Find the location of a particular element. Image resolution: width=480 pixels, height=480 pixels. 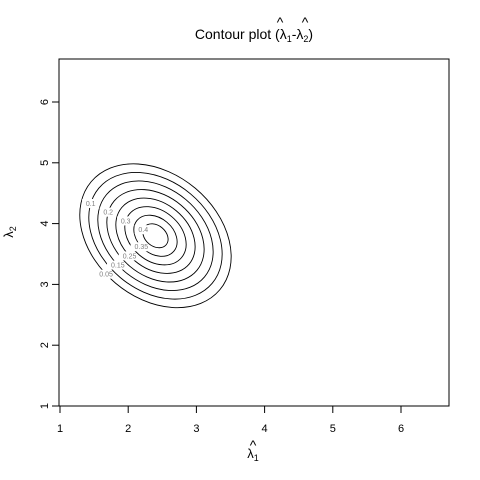

contour-lines: 0.05 0.1 0.15 0.2 0.25 0.3 0.35 0.4 is located at coordinates (155, 236).